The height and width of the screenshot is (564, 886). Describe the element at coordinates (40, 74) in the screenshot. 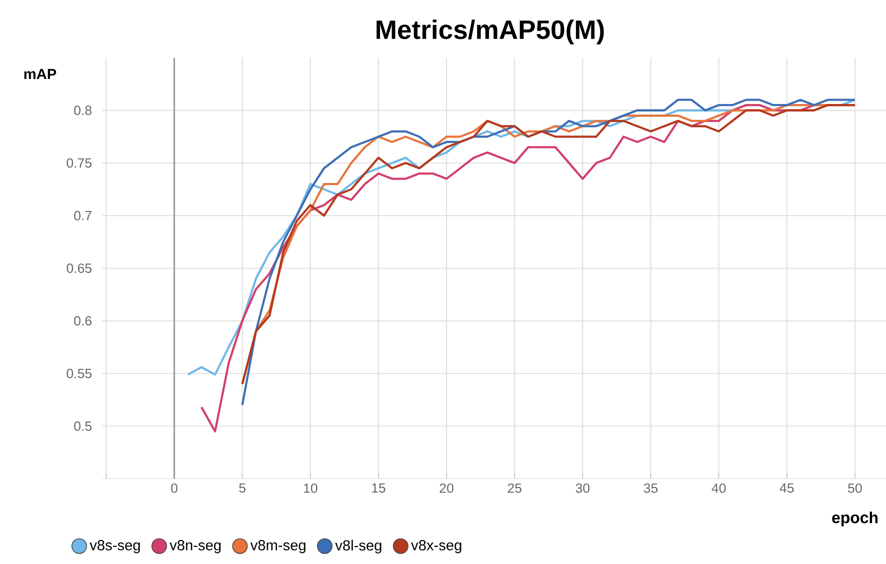

I see `y-axis-title: mAP` at that location.